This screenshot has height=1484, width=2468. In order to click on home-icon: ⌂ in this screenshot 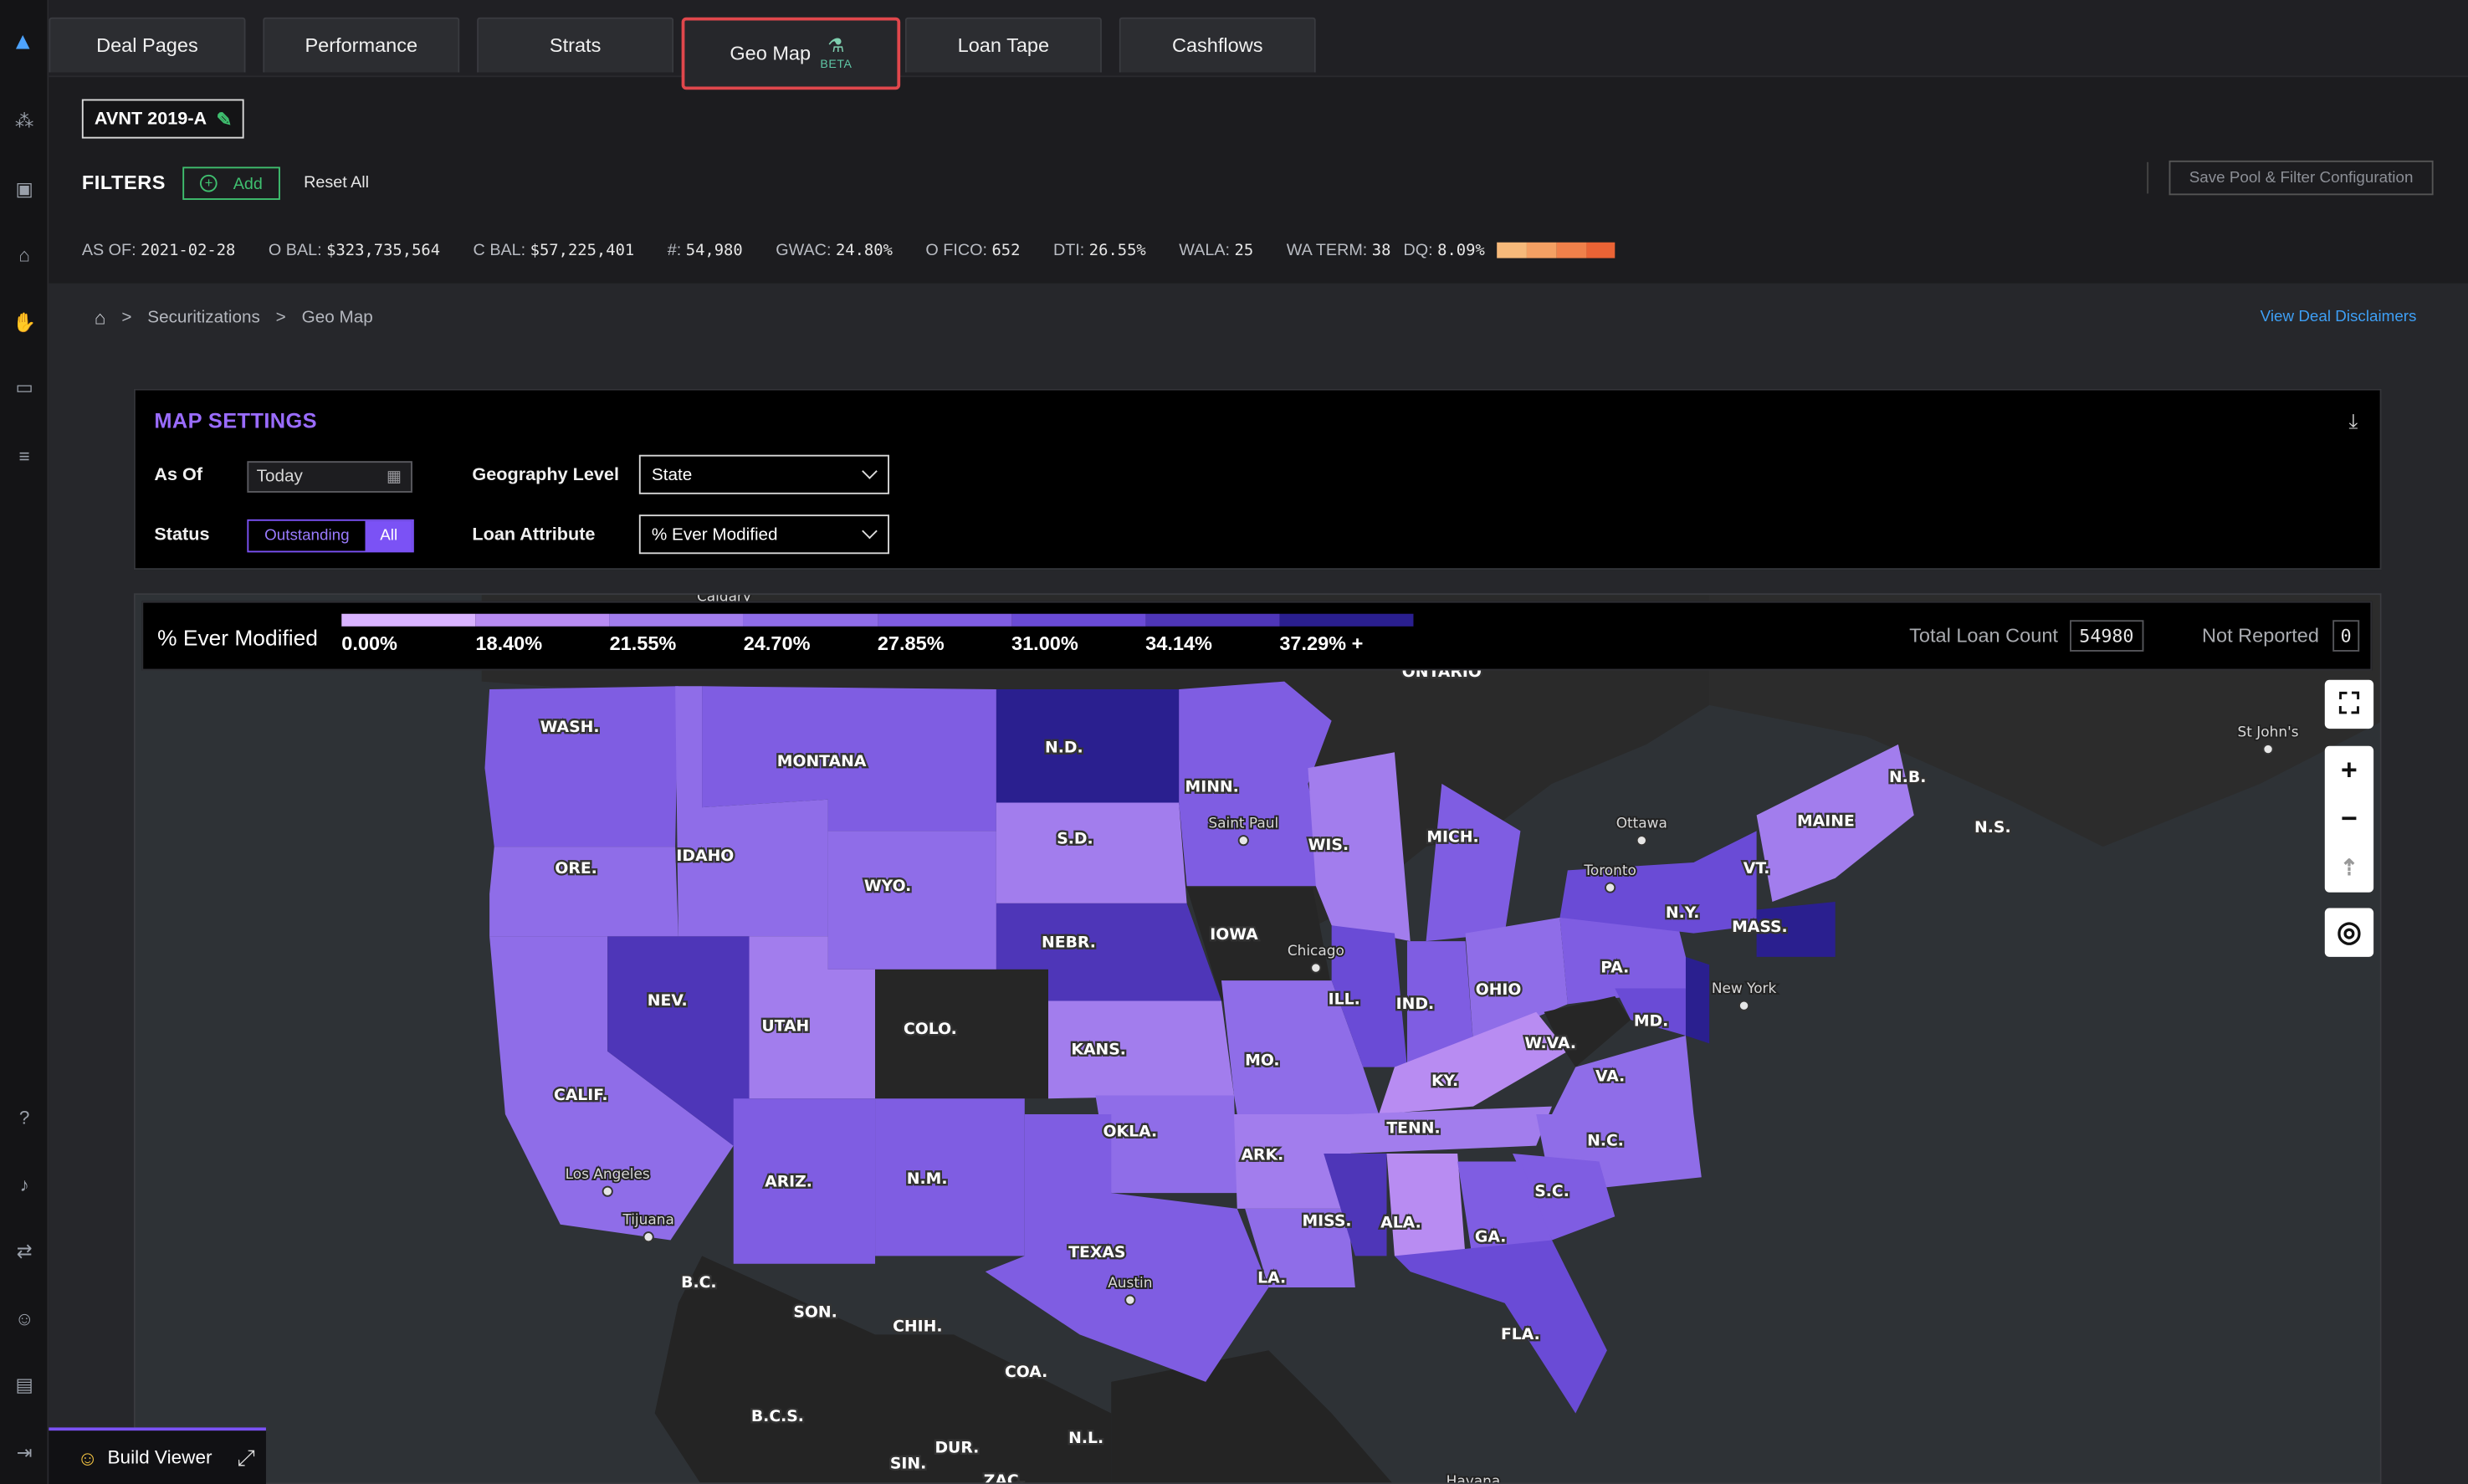, I will do `click(100, 318)`.